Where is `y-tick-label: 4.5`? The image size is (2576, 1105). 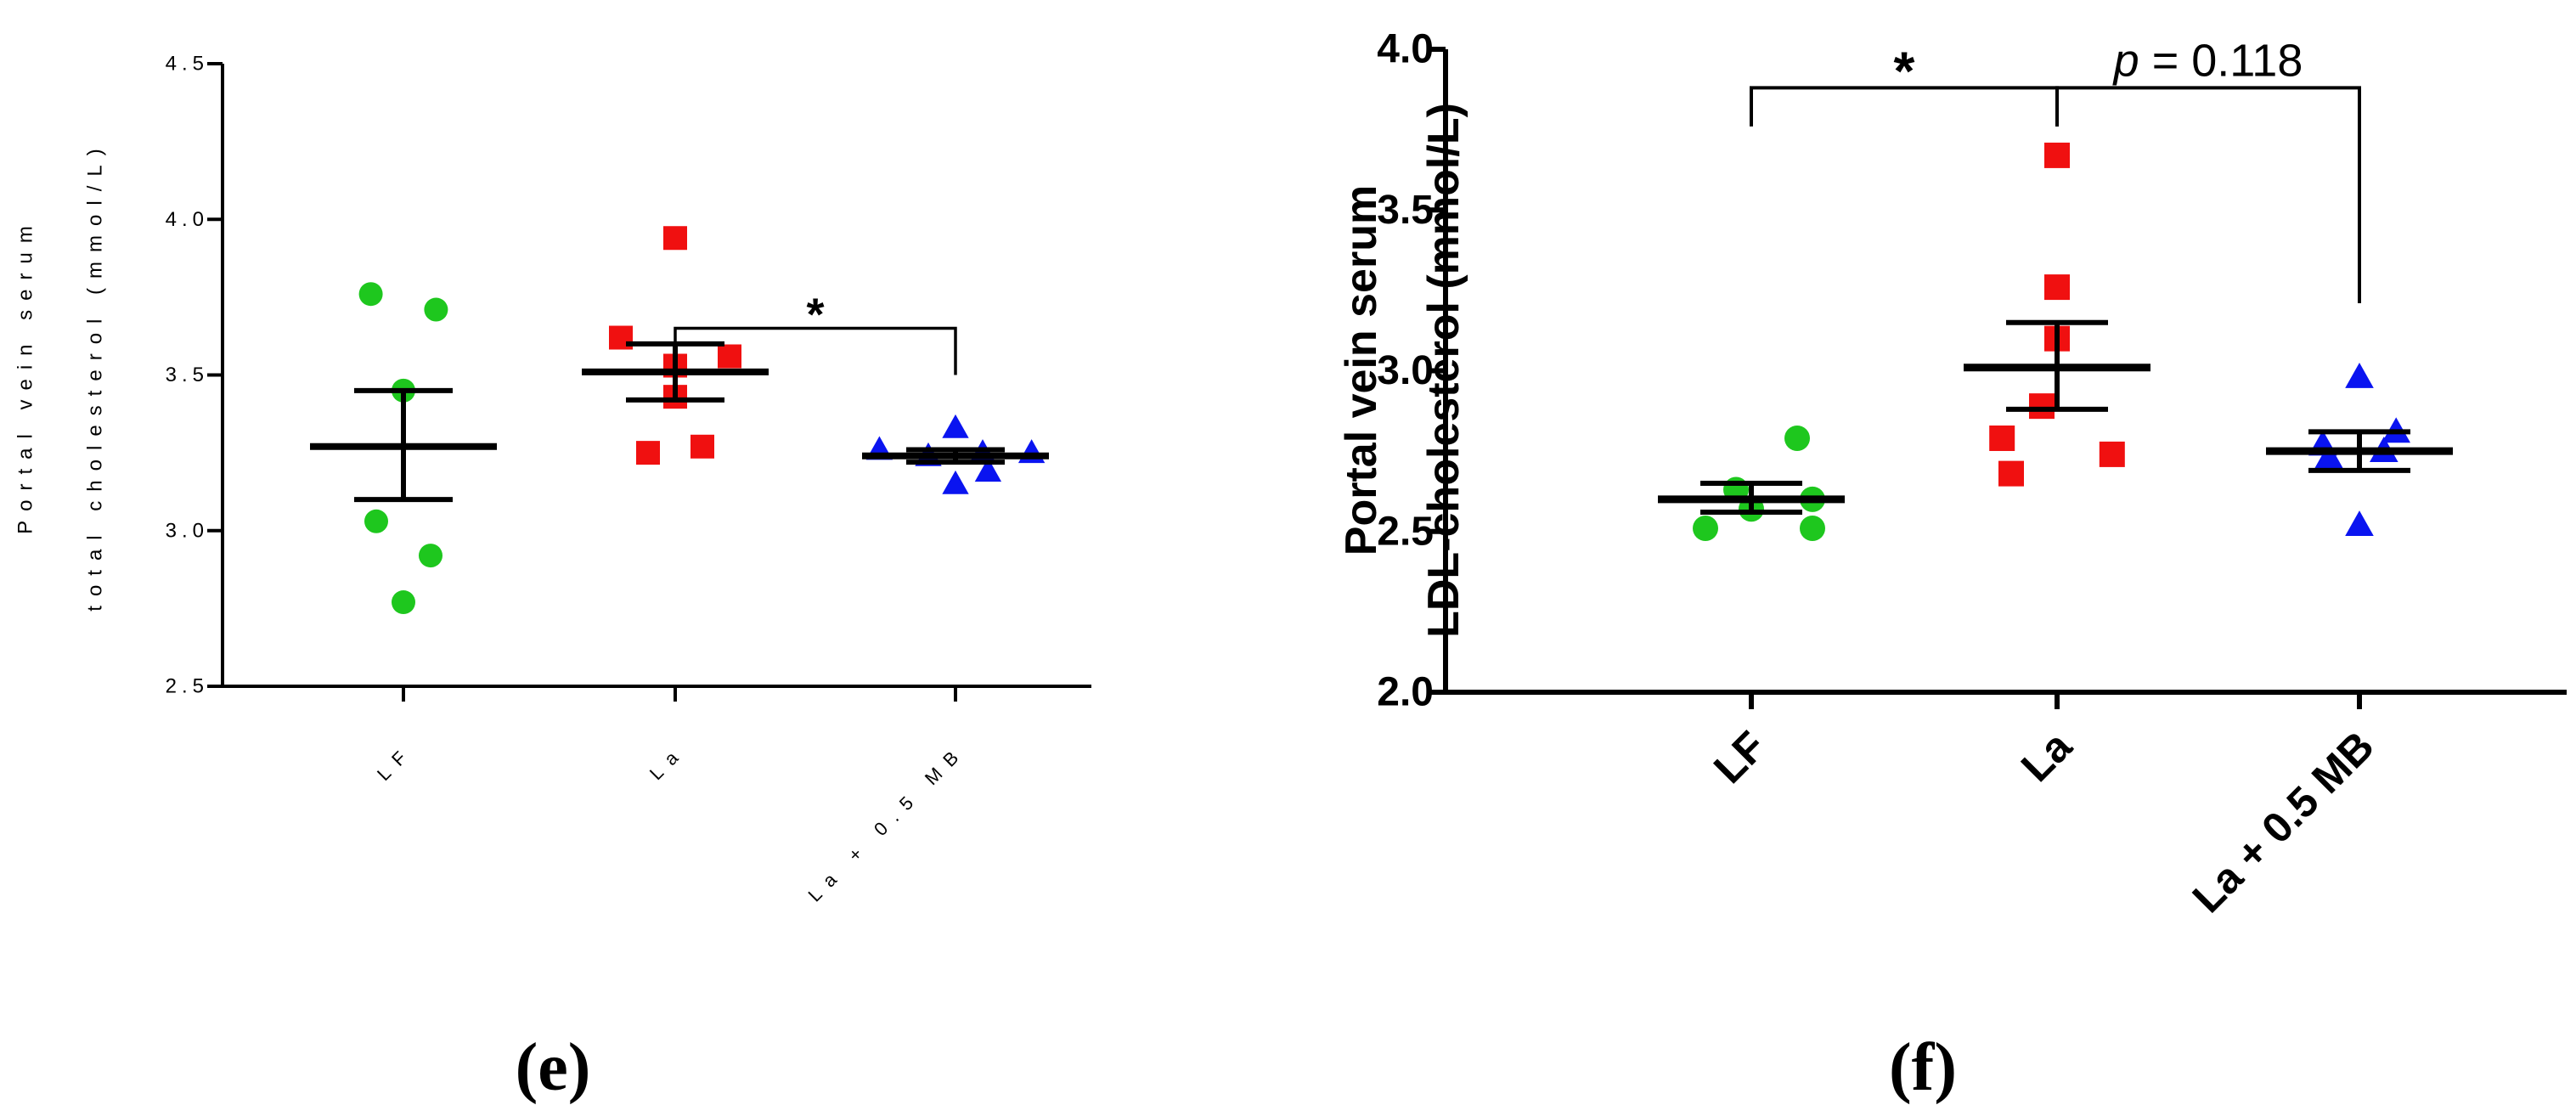 y-tick-label: 4.5 is located at coordinates (187, 65).